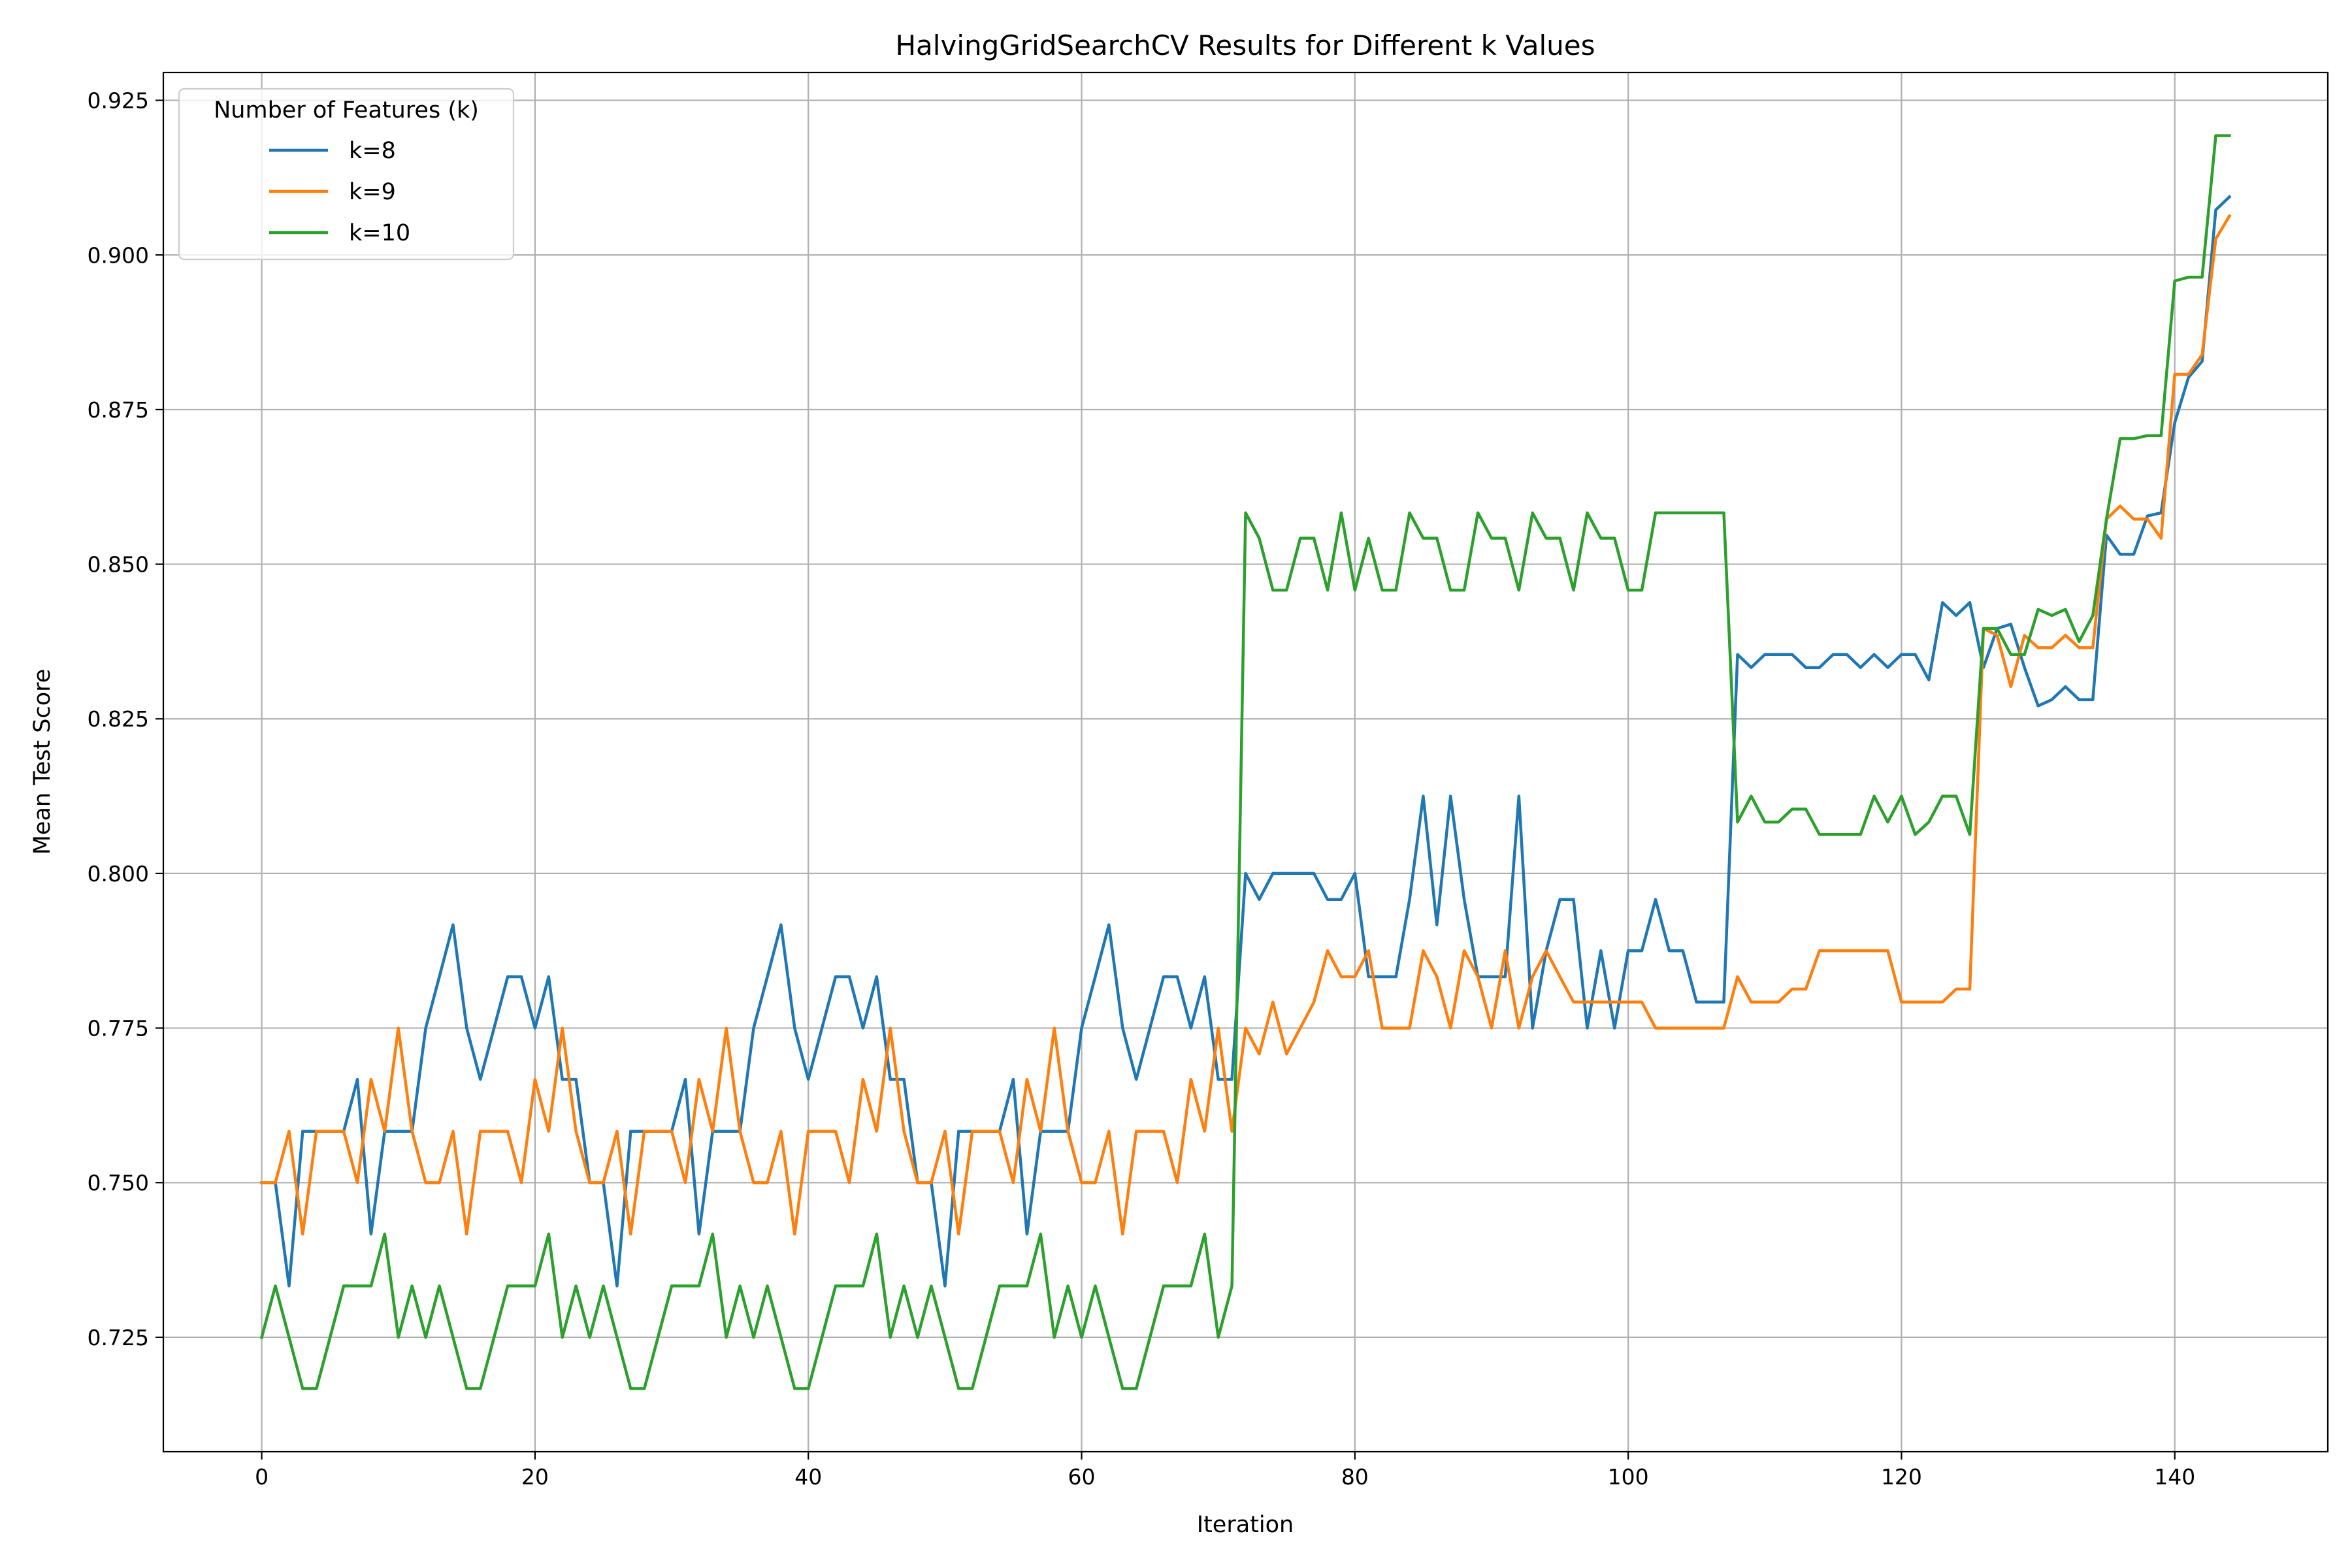 The width and height of the screenshot is (2352, 1568). I want to click on x-tick-label: 60, so click(1082, 1477).